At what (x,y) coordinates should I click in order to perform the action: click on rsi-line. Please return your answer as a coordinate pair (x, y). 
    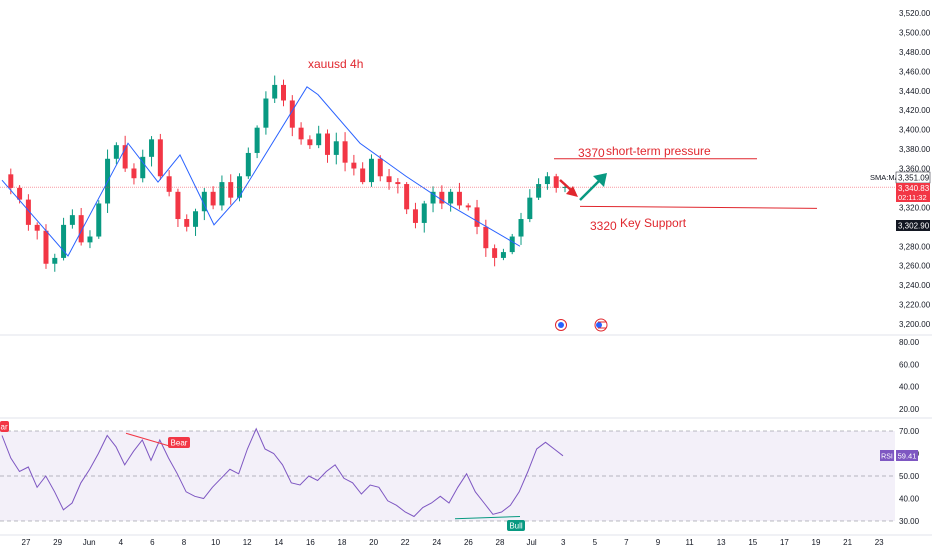
    Looking at the image, I should click on (282, 472).